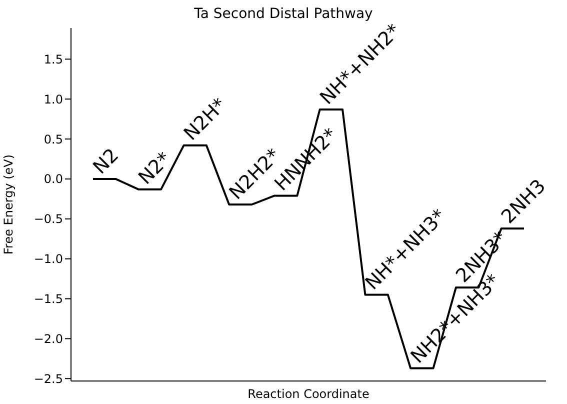  Describe the element at coordinates (53, 99) in the screenshot. I see `y-tick-label: 1.0` at that location.